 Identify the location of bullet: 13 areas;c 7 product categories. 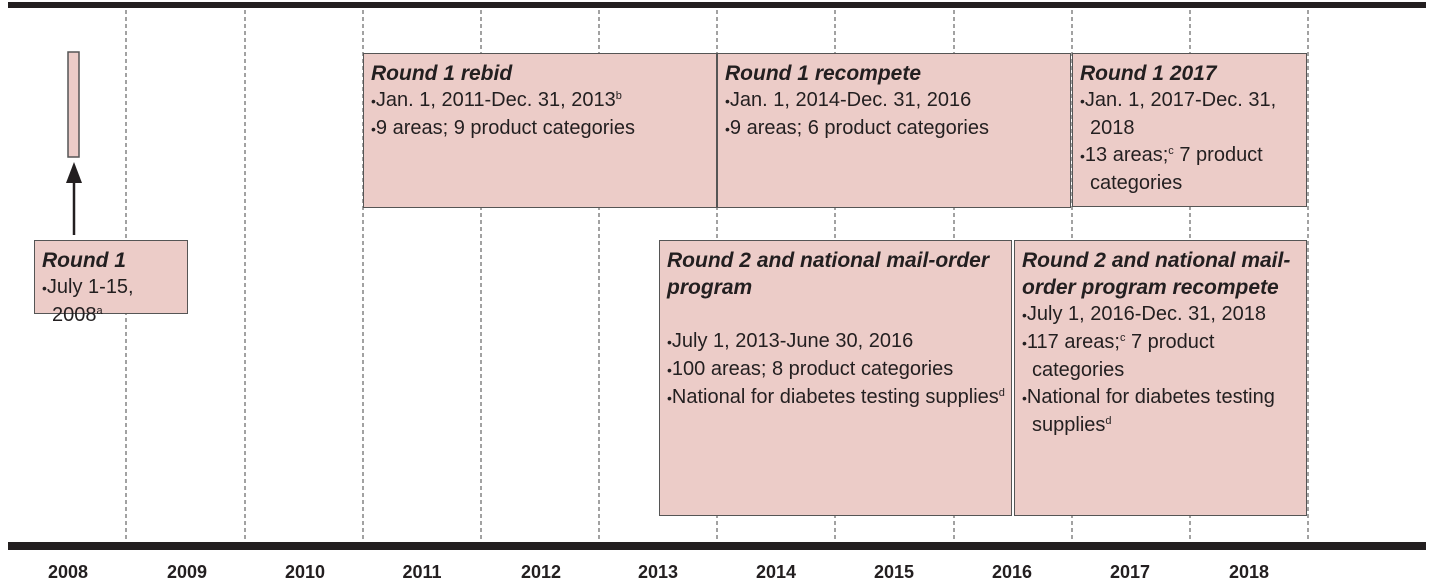
(1190, 169).